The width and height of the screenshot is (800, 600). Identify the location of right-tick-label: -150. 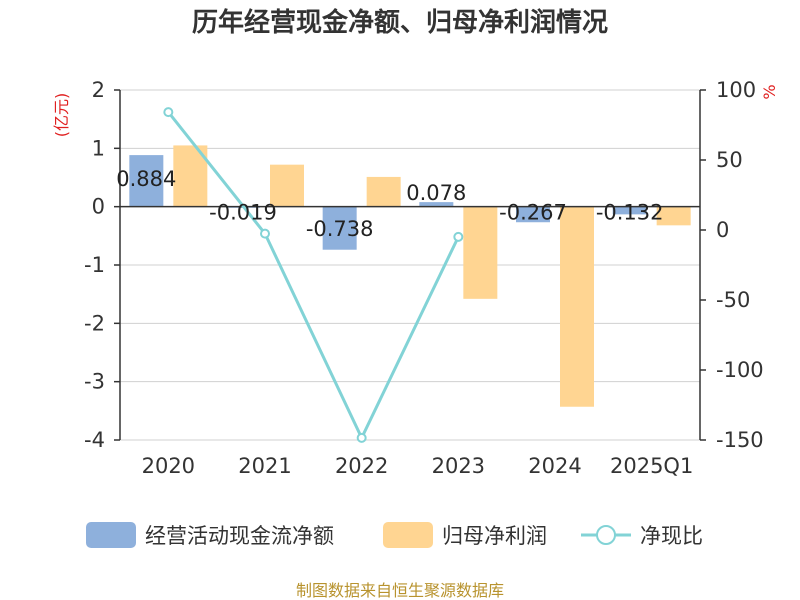
(740, 440).